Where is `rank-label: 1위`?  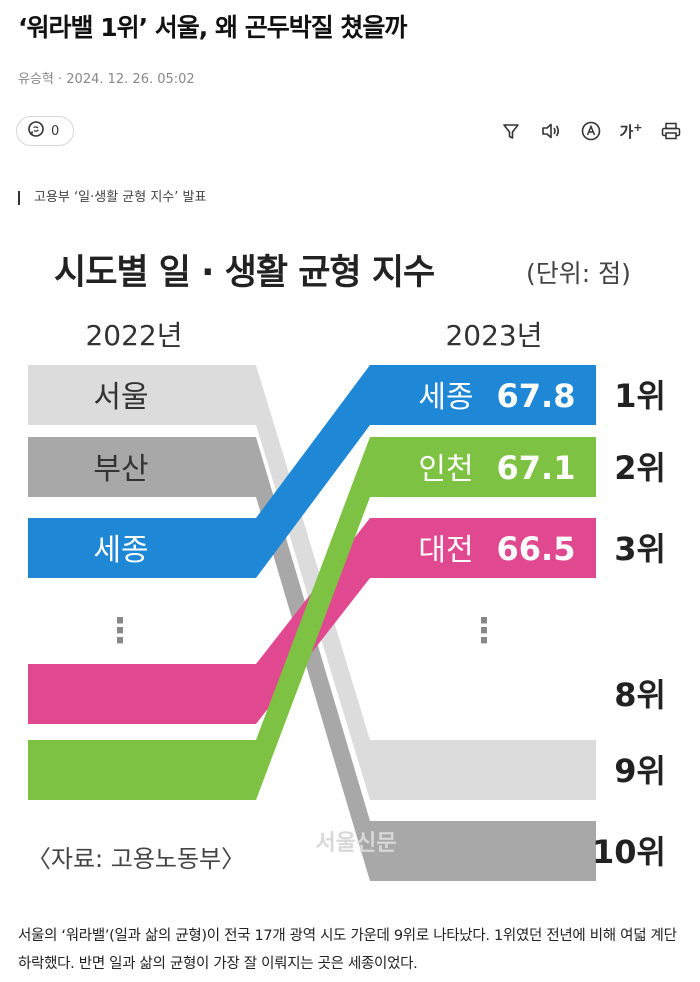
rank-label: 1위 is located at coordinates (640, 396).